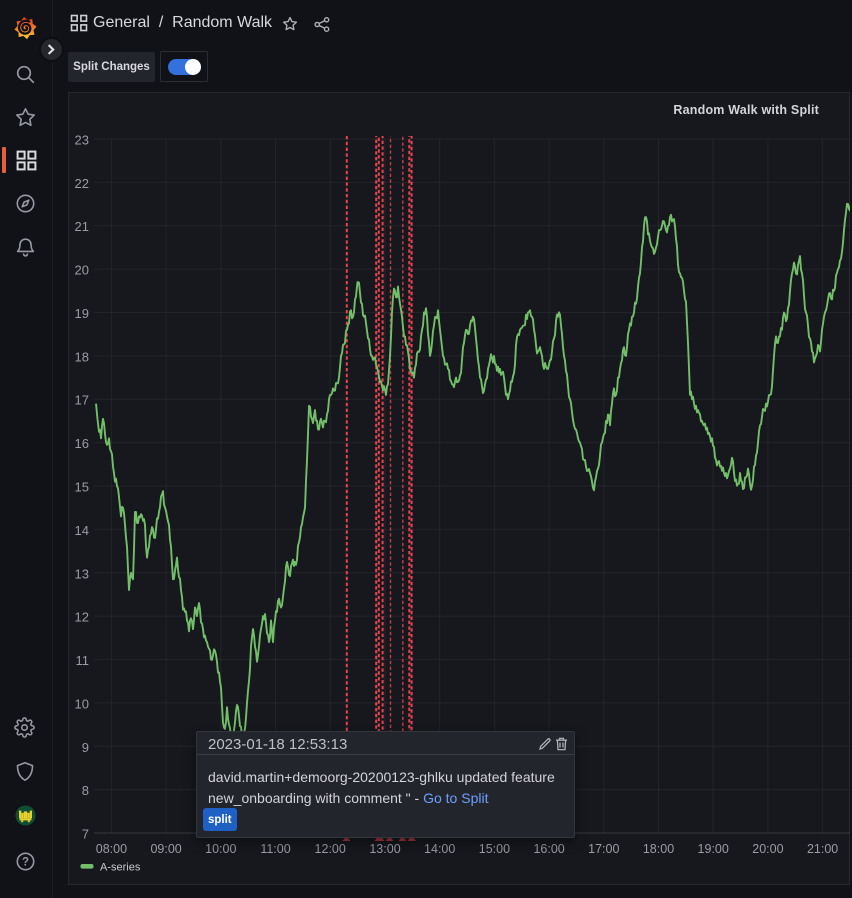 This screenshot has width=852, height=898. I want to click on svg-text: 17:00, so click(603, 849).